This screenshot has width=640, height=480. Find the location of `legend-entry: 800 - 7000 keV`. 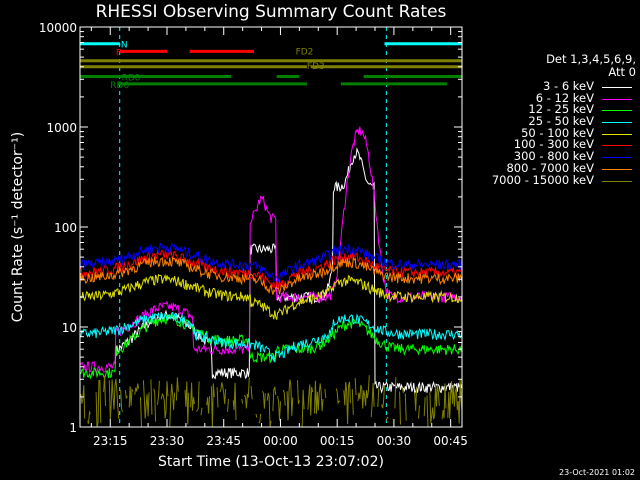

legend-entry: 800 - 7000 keV is located at coordinates (553, 167).